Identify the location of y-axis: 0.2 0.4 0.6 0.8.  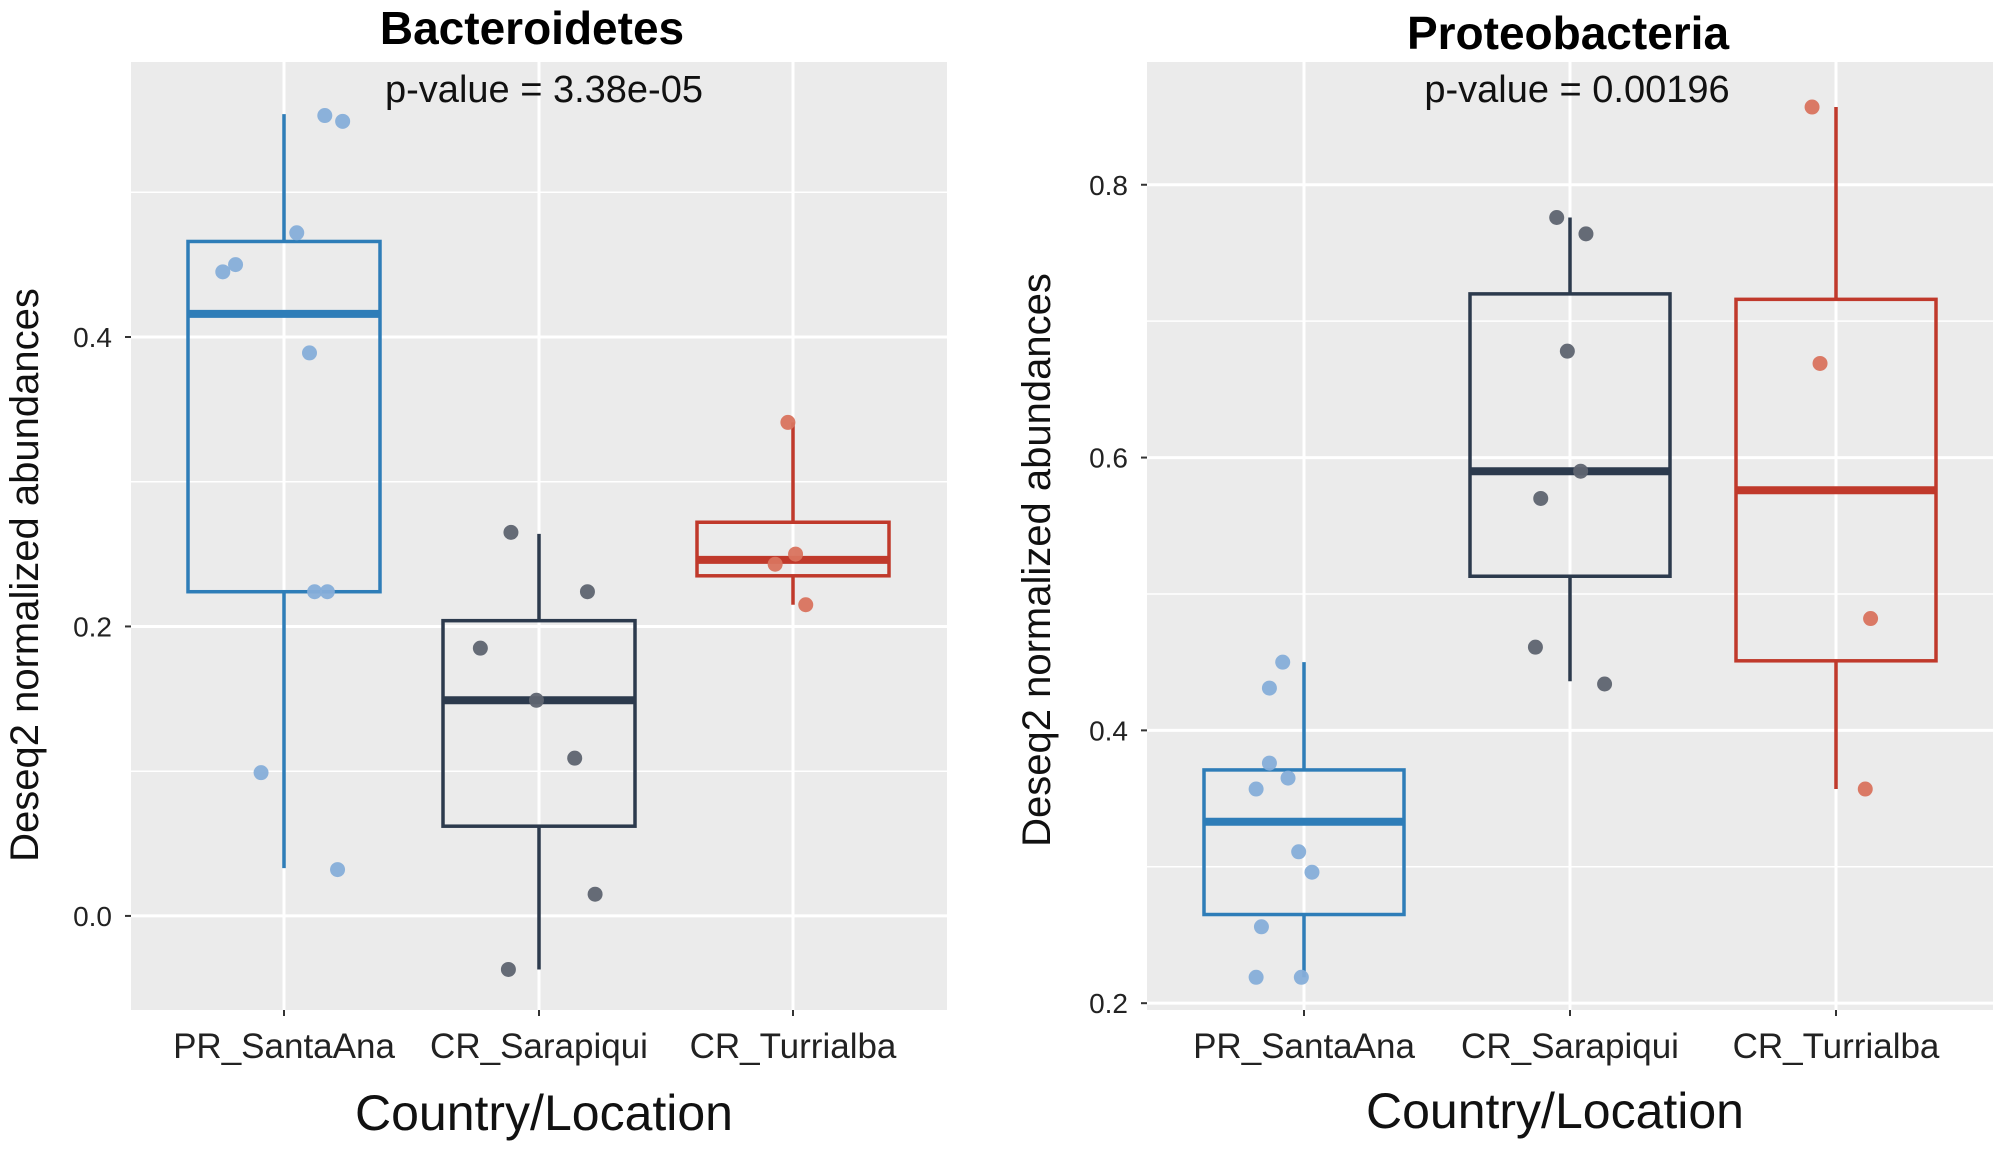
(1118, 594).